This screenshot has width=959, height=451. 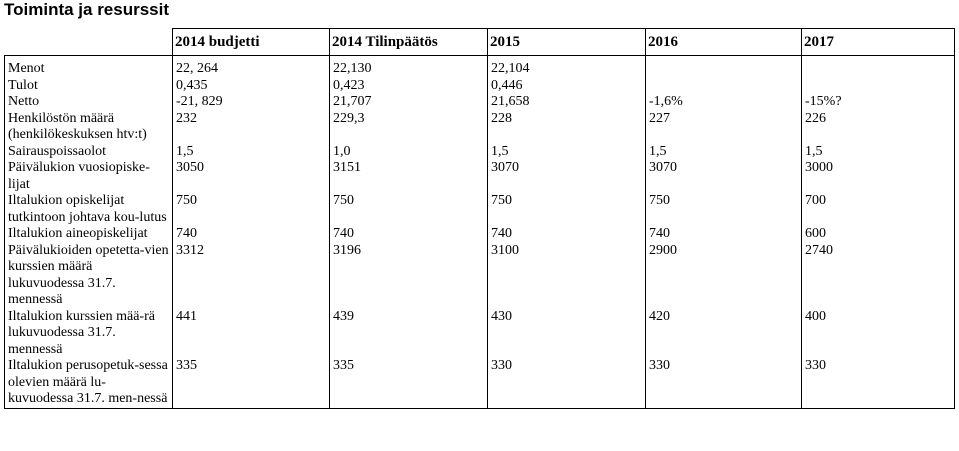 I want to click on table-cell: 22,130, so click(x=408, y=66).